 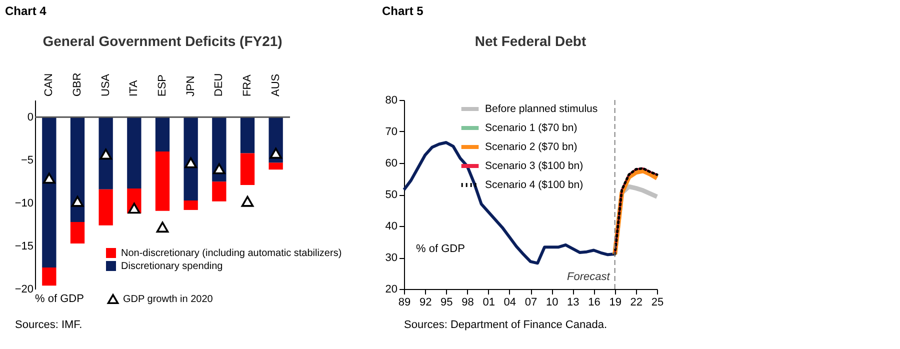 I want to click on chart-title: General Government Deficits (FY21), so click(x=162, y=41).